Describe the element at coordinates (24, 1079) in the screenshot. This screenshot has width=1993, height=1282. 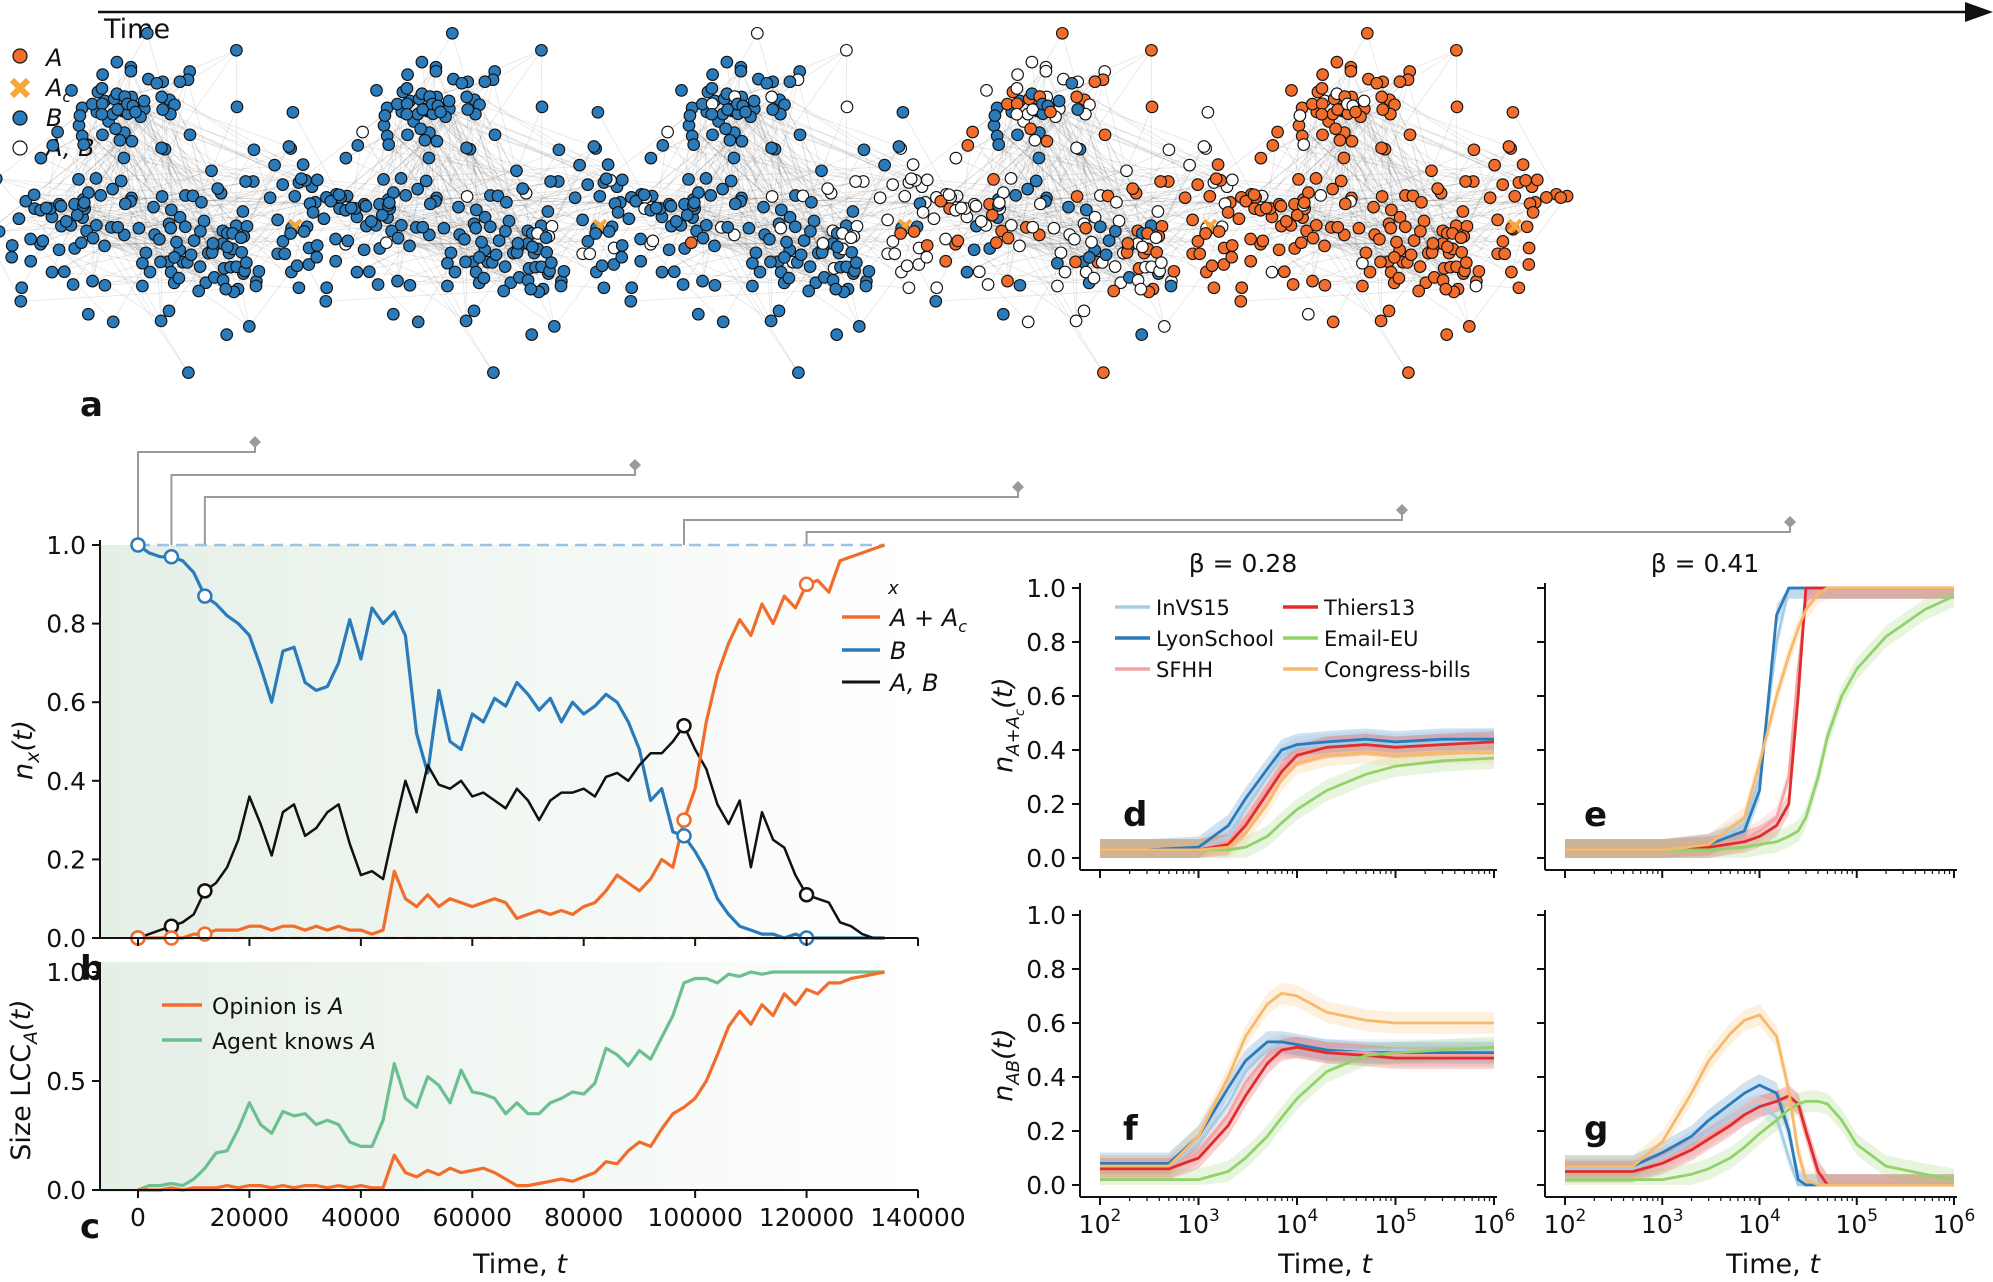
I see `panel-c-ylabel: Size LCCA(t)` at that location.